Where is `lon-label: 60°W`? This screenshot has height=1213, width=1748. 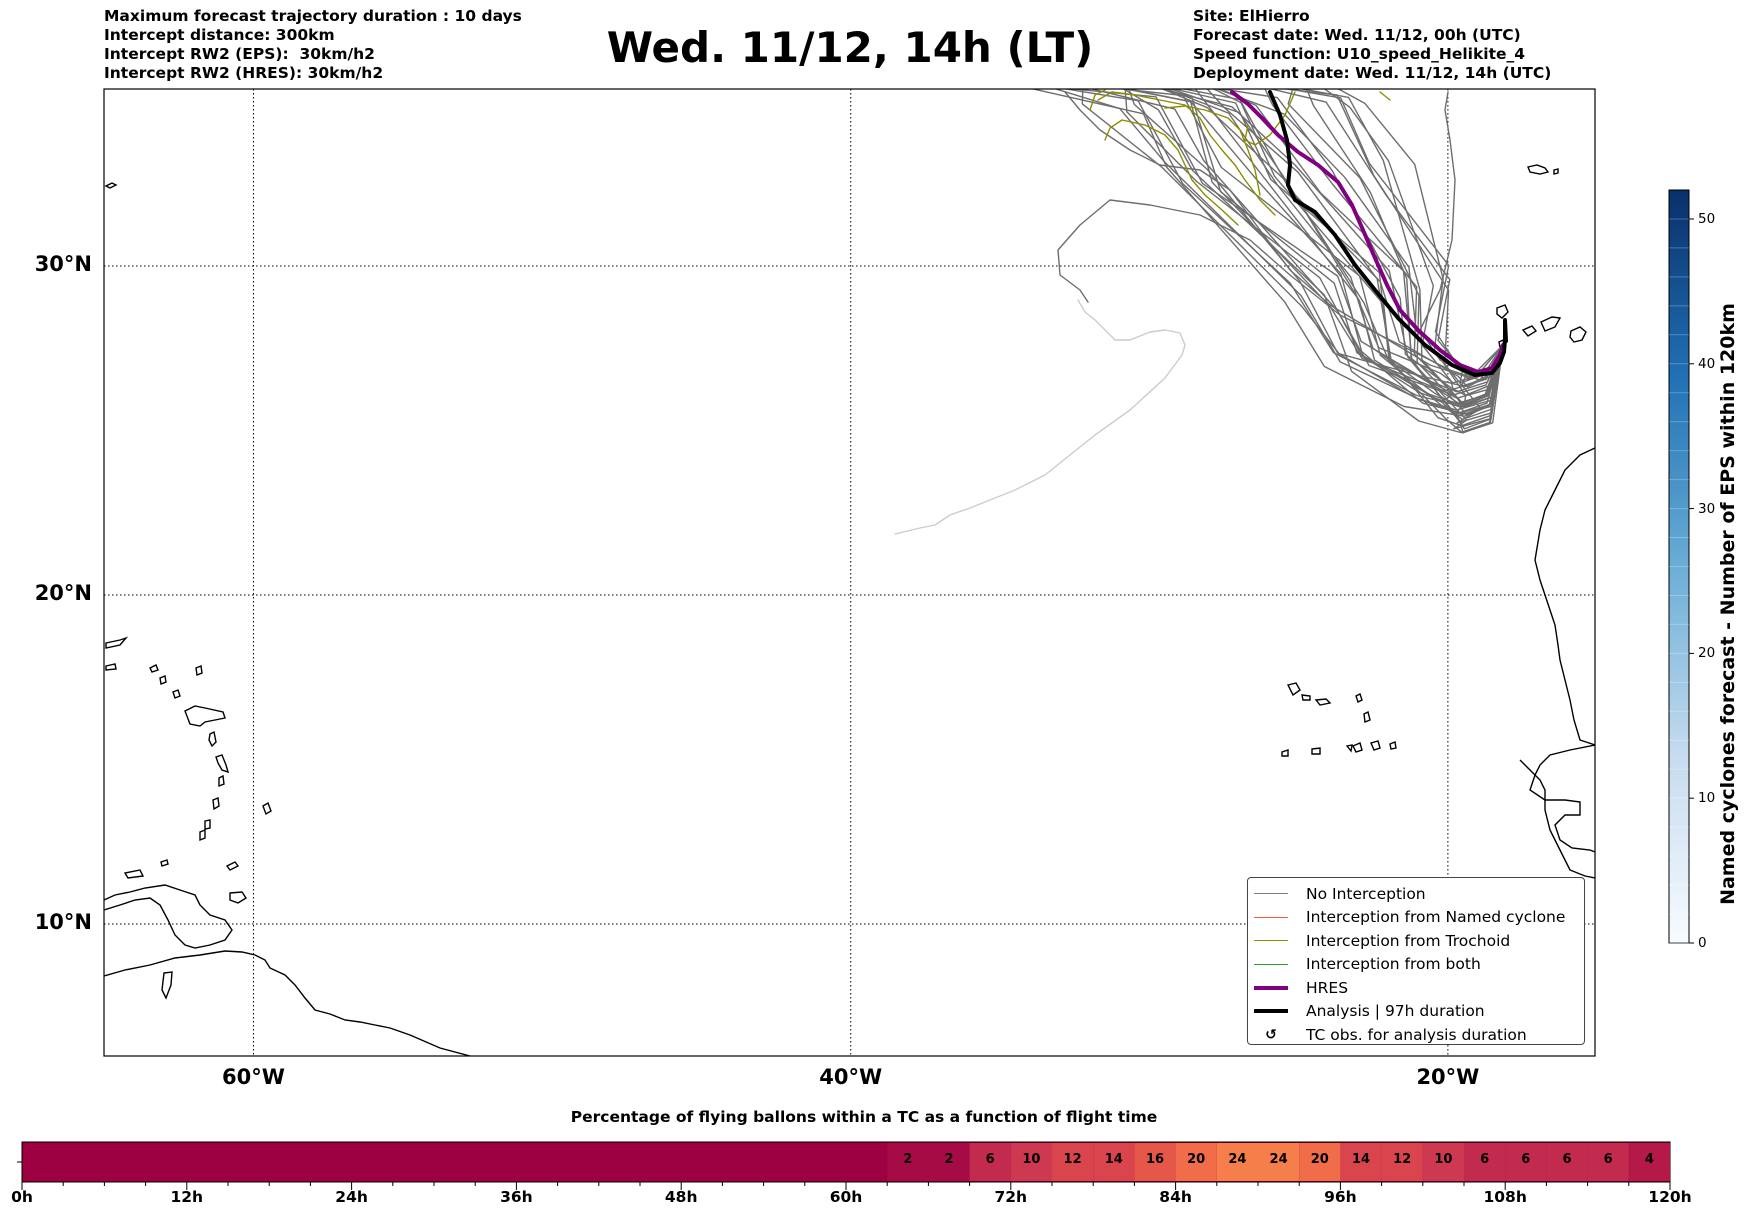 lon-label: 60°W is located at coordinates (253, 1077).